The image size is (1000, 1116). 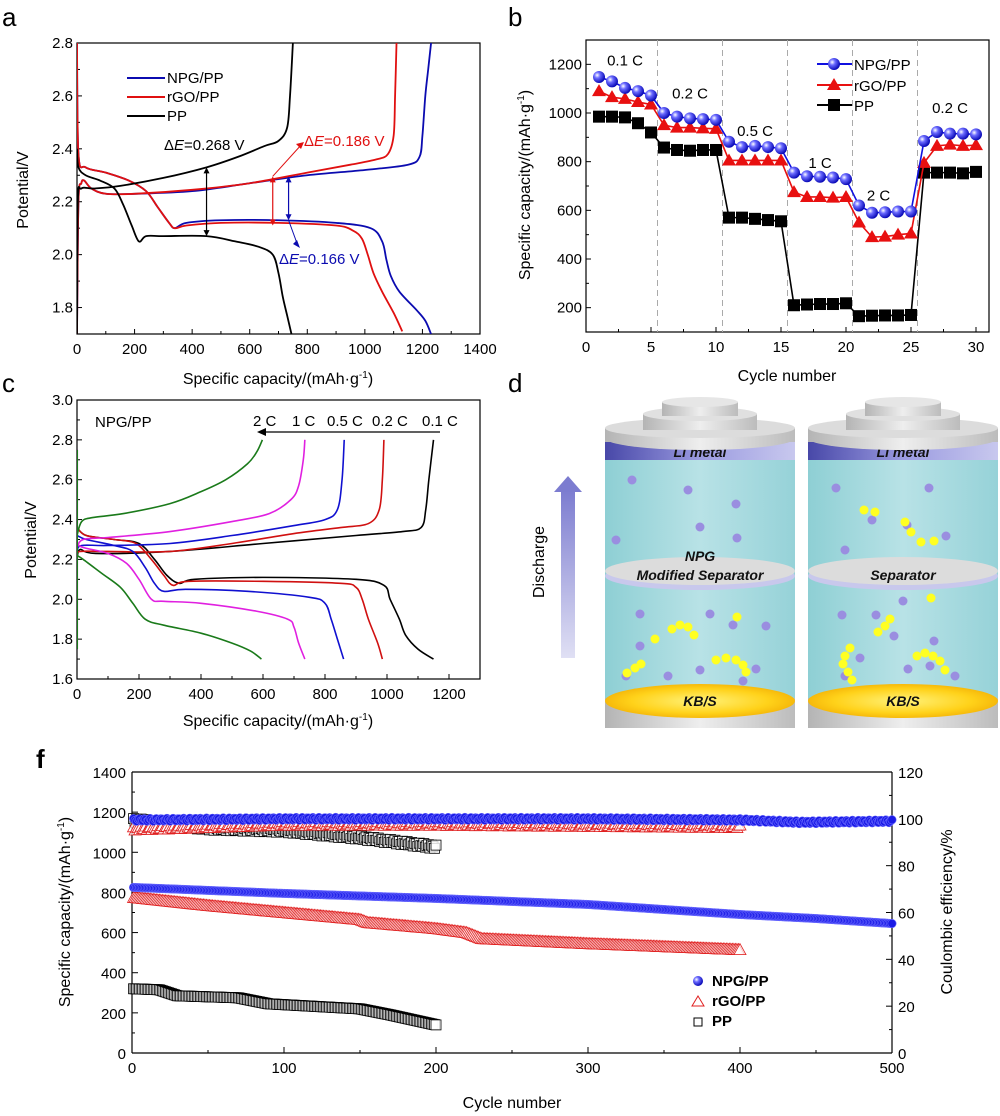 What do you see at coordinates (448, 694) in the screenshot?
I see `x-tick-label: 1200` at bounding box center [448, 694].